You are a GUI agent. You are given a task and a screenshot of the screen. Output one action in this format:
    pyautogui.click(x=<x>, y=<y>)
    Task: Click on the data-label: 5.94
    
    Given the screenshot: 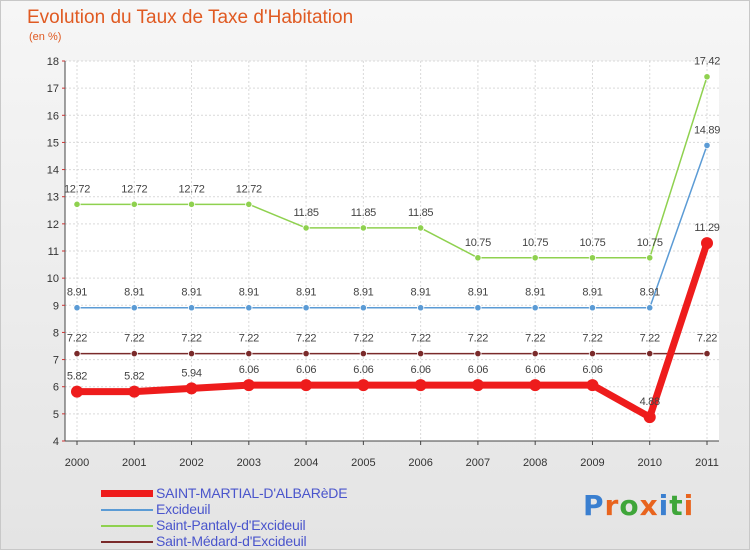 What is the action you would take?
    pyautogui.click(x=191, y=373)
    